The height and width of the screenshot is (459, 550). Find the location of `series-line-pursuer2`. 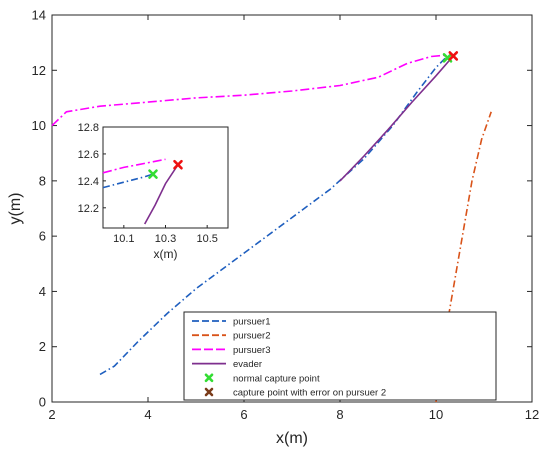

series-line-pursuer2 is located at coordinates (463, 257).